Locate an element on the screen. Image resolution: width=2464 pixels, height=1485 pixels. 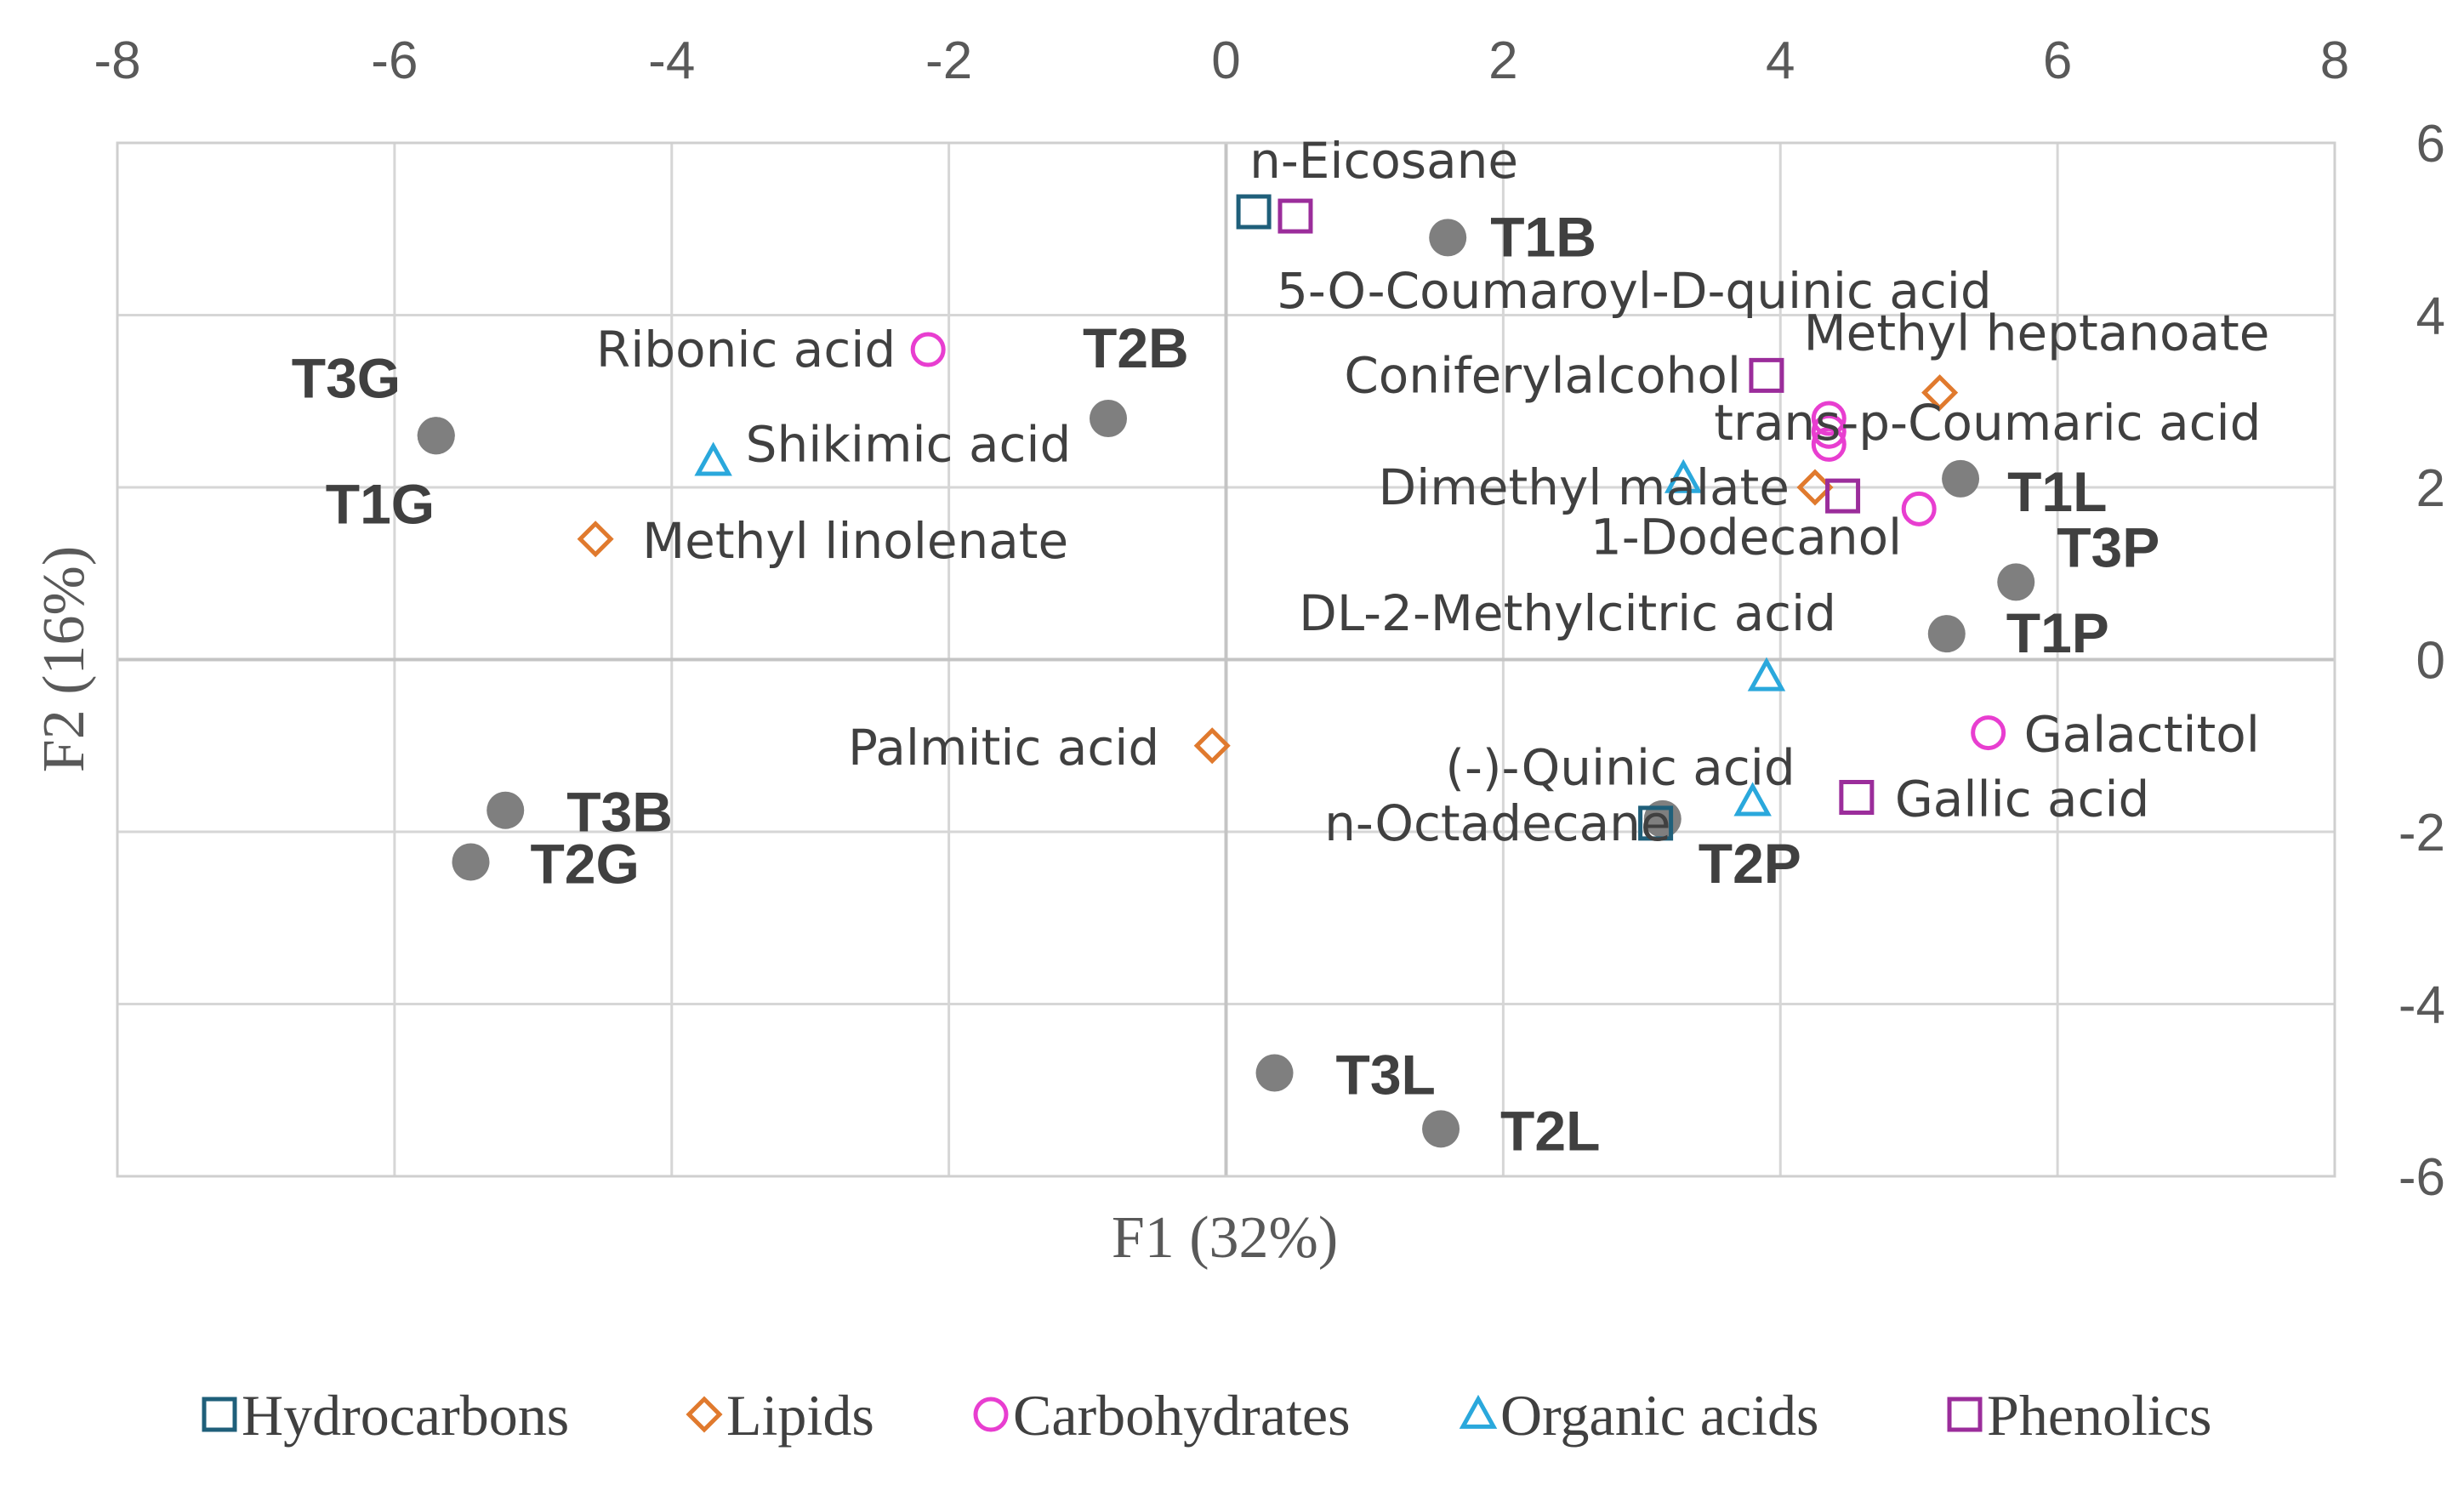
x-tick-label: 4 is located at coordinates (1780, 61).